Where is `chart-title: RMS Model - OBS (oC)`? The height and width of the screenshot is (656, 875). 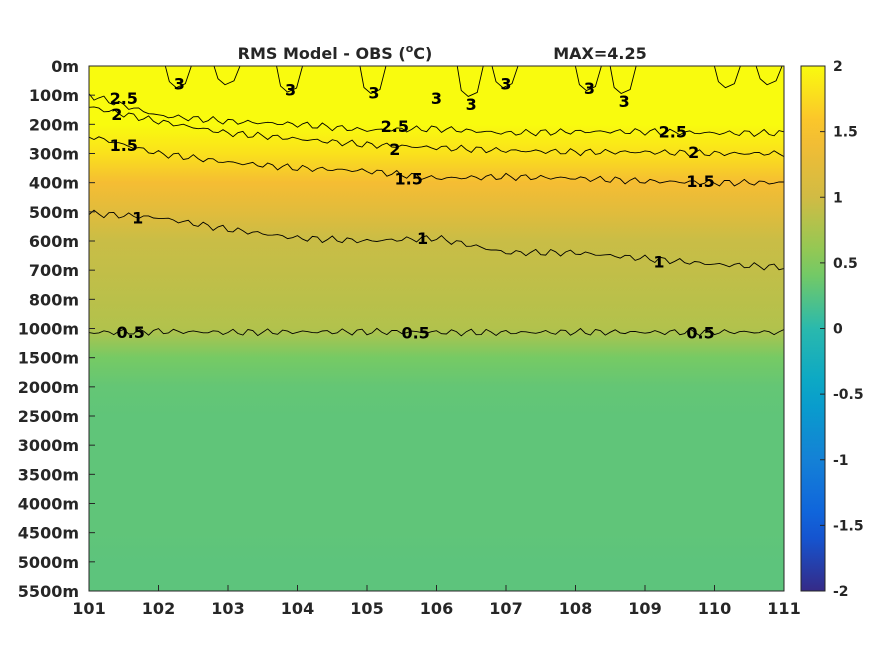
chart-title: RMS Model - OBS (oC) is located at coordinates (335, 52).